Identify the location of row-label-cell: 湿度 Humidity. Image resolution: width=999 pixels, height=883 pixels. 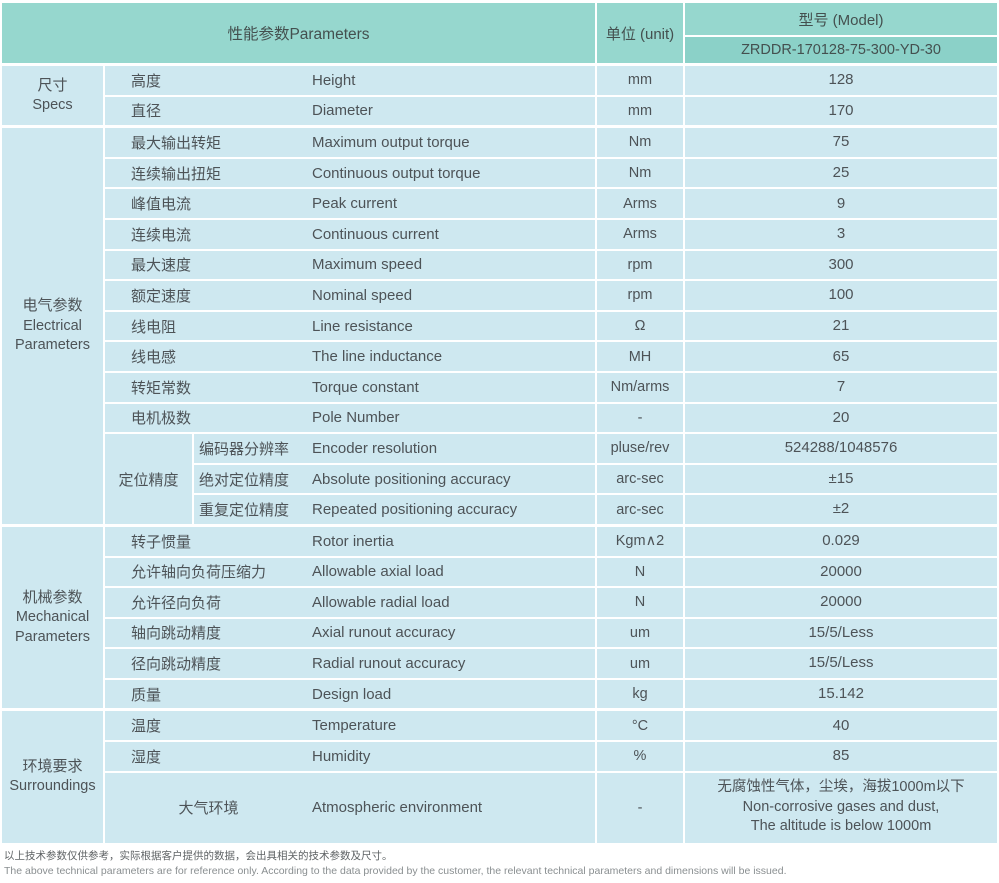
(350, 756).